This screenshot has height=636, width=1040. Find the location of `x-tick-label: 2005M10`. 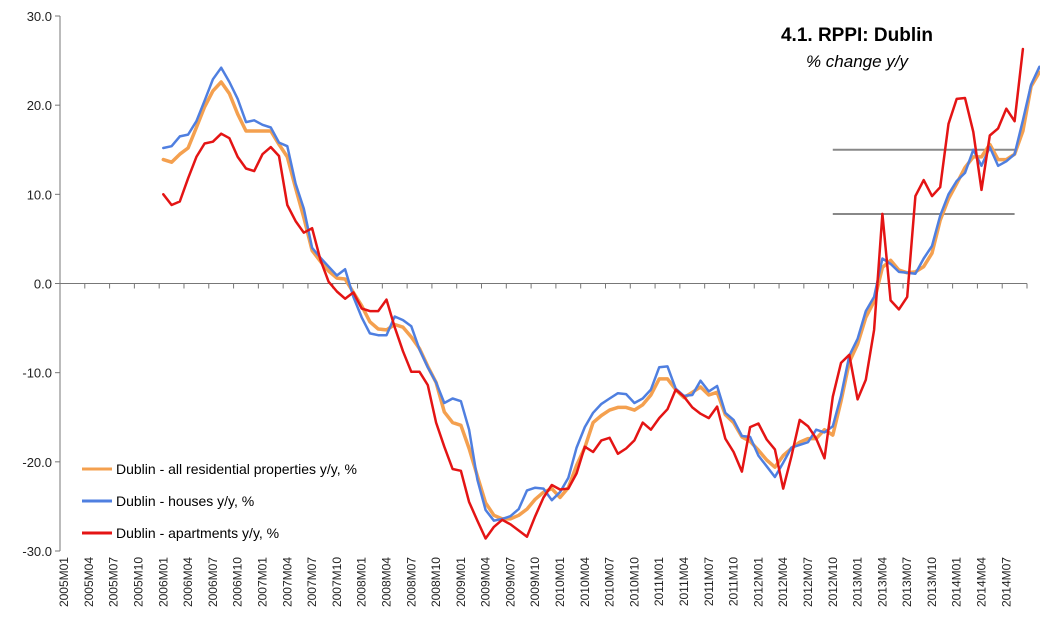

x-tick-label: 2005M10 is located at coordinates (139, 582).